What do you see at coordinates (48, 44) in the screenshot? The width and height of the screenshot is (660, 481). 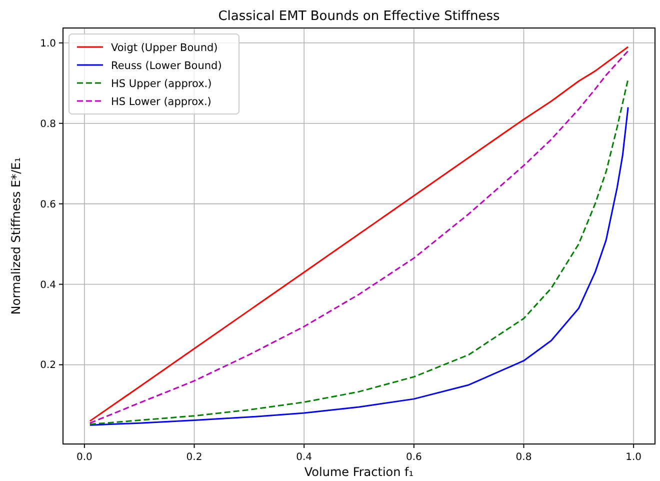 I see `y-tick-label: 1.0` at bounding box center [48, 44].